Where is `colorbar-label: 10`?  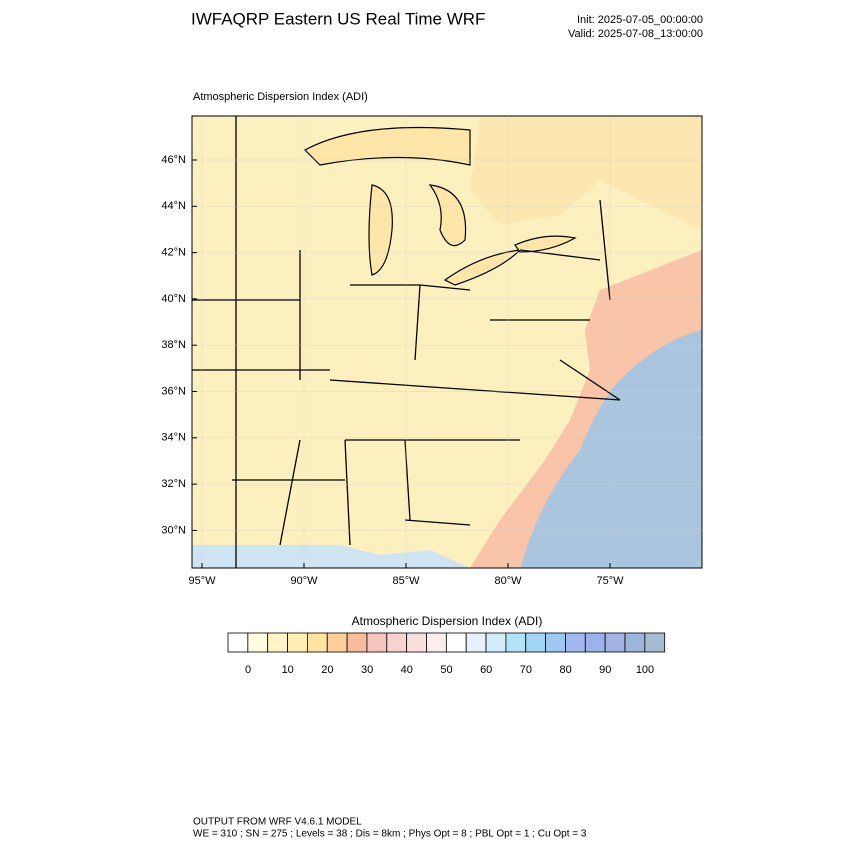 colorbar-label: 10 is located at coordinates (288, 670).